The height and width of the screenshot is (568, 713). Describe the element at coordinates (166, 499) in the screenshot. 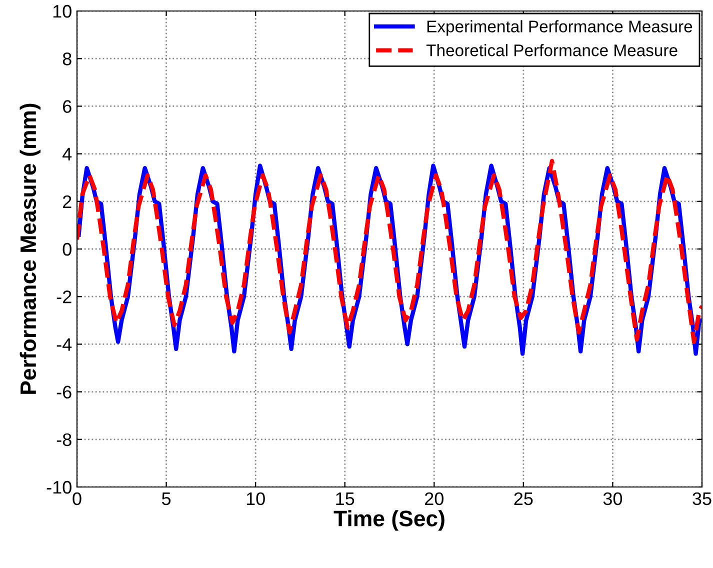

I see `x-tick-label: 5` at that location.